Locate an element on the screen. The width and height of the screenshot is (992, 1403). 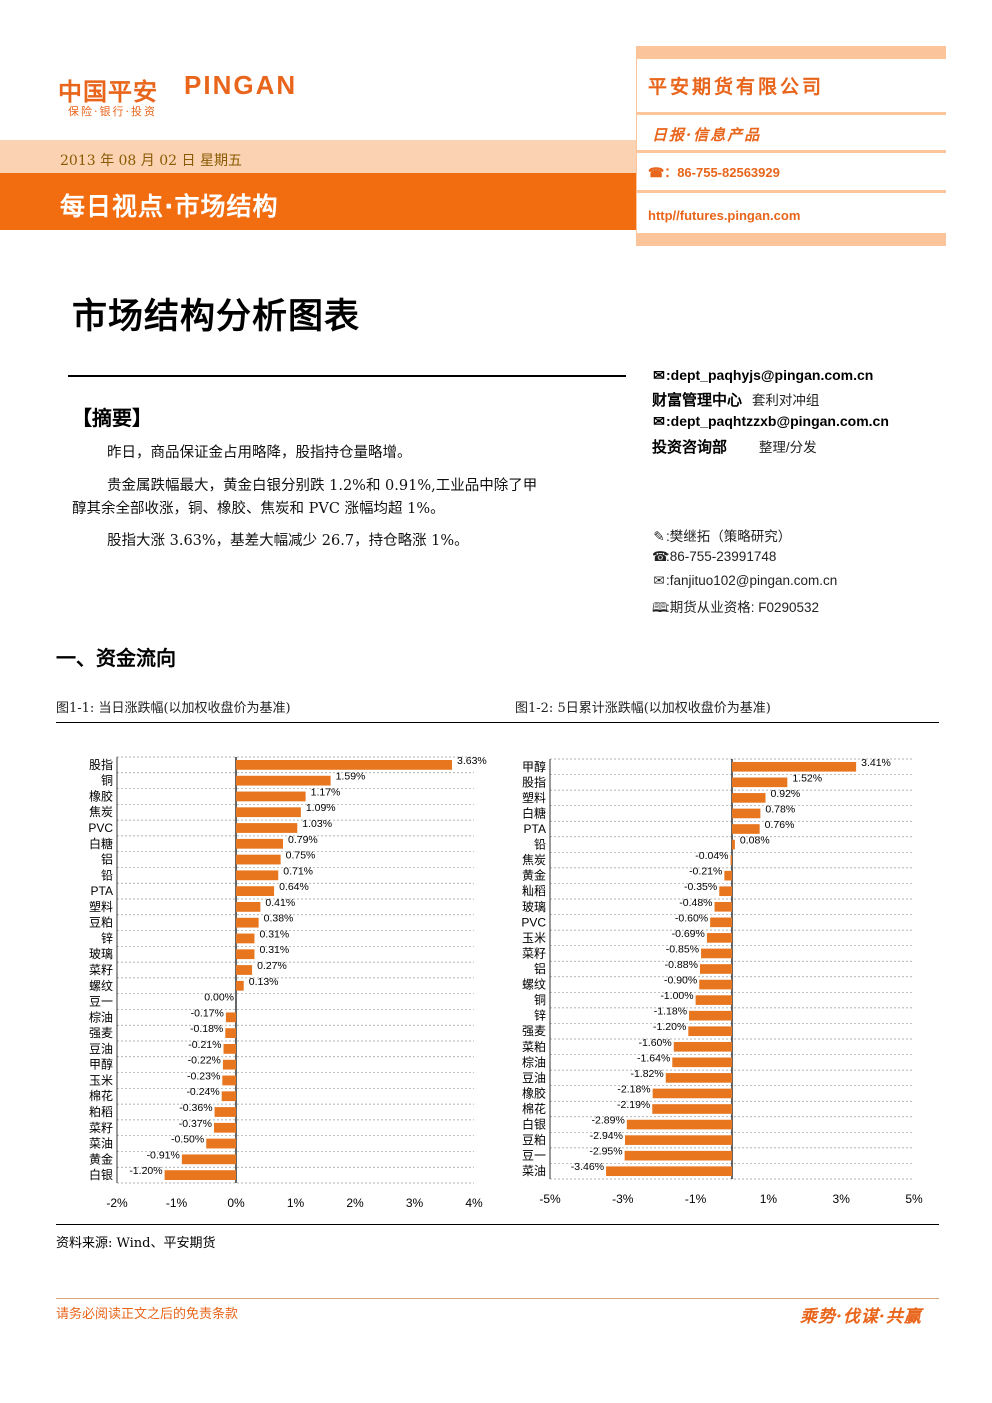
data-label: -0.21% is located at coordinates (705, 872).